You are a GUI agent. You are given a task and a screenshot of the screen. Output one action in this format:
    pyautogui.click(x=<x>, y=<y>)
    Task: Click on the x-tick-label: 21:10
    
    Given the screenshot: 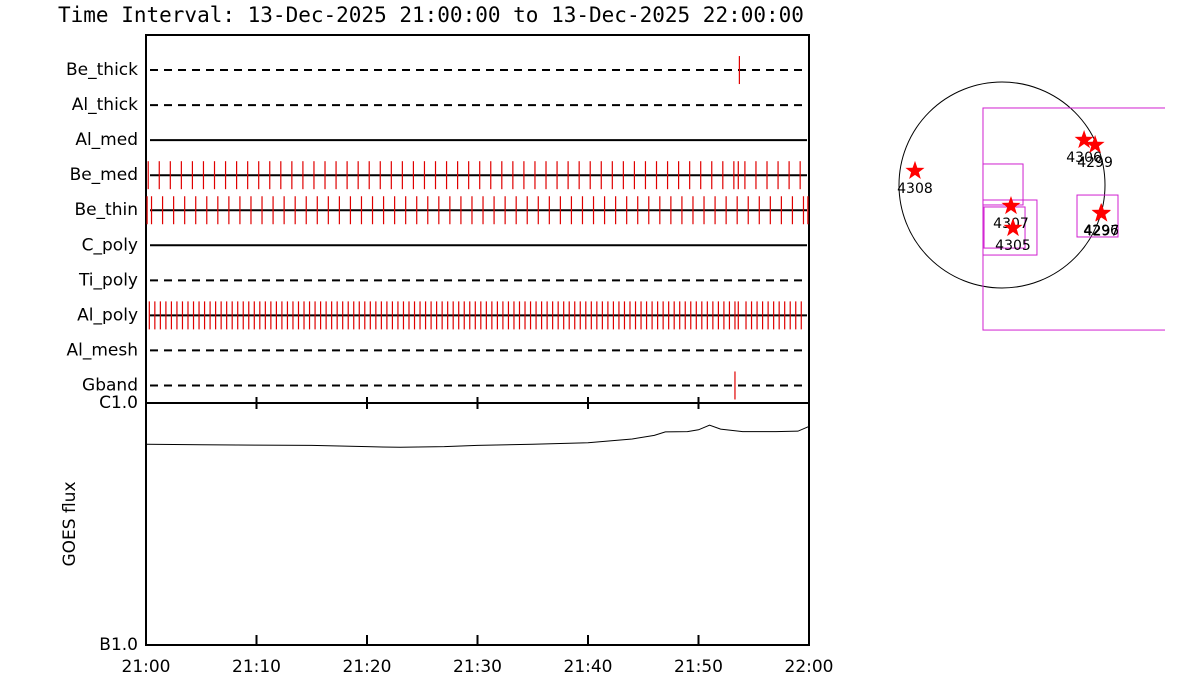 What is the action you would take?
    pyautogui.click(x=256, y=667)
    